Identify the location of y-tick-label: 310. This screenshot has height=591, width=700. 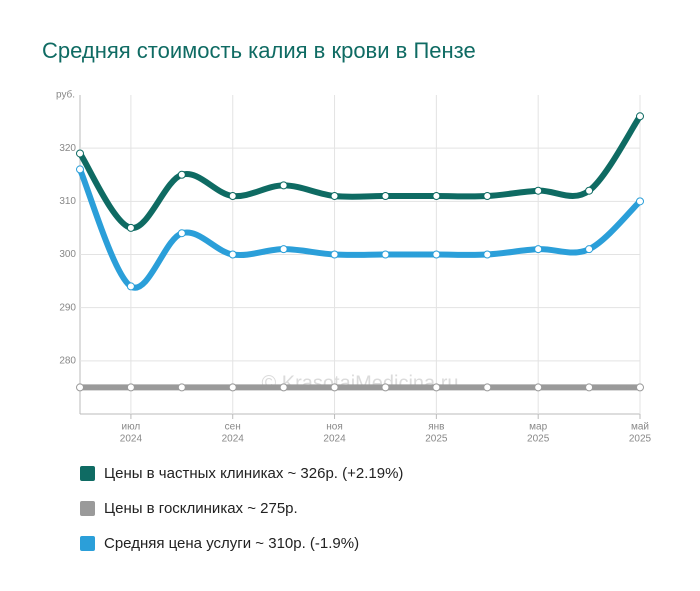
(67, 201).